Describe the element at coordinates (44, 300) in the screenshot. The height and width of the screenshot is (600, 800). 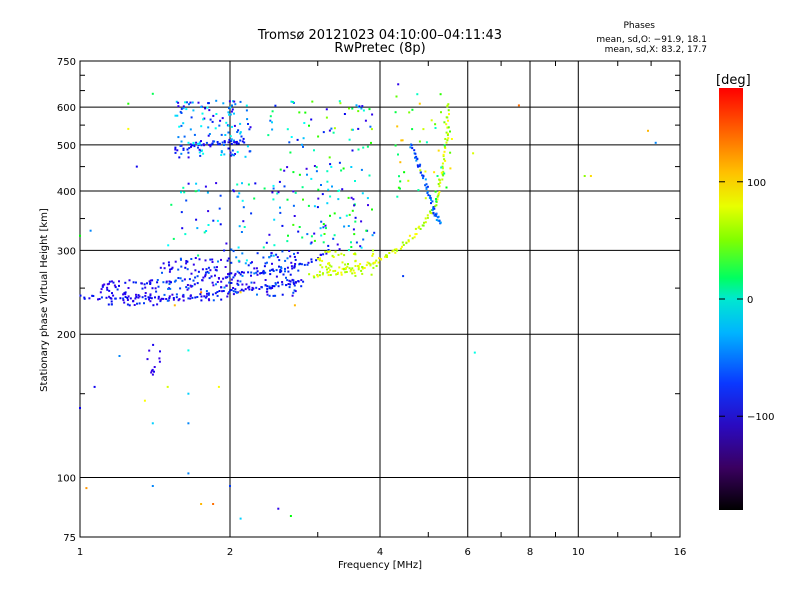
I see `y-axis-label: Stationary phase Virtual Height [km]` at that location.